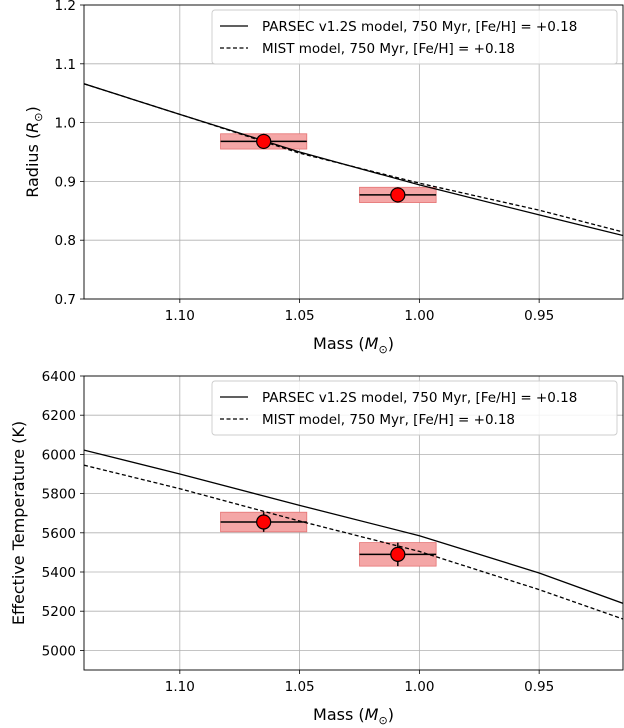  What do you see at coordinates (32, 127) in the screenshot?
I see `y-axis-label-symbol: R` at bounding box center [32, 127].